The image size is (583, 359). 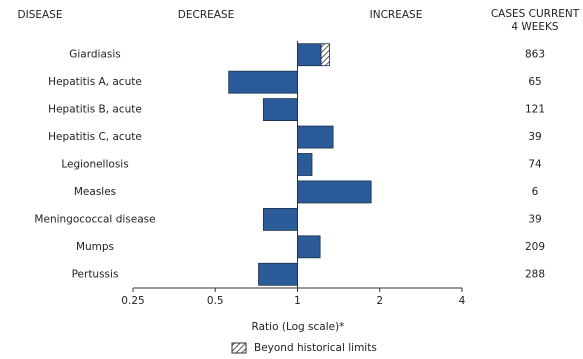 What do you see at coordinates (535, 274) in the screenshot?
I see `cases-value: 288` at bounding box center [535, 274].